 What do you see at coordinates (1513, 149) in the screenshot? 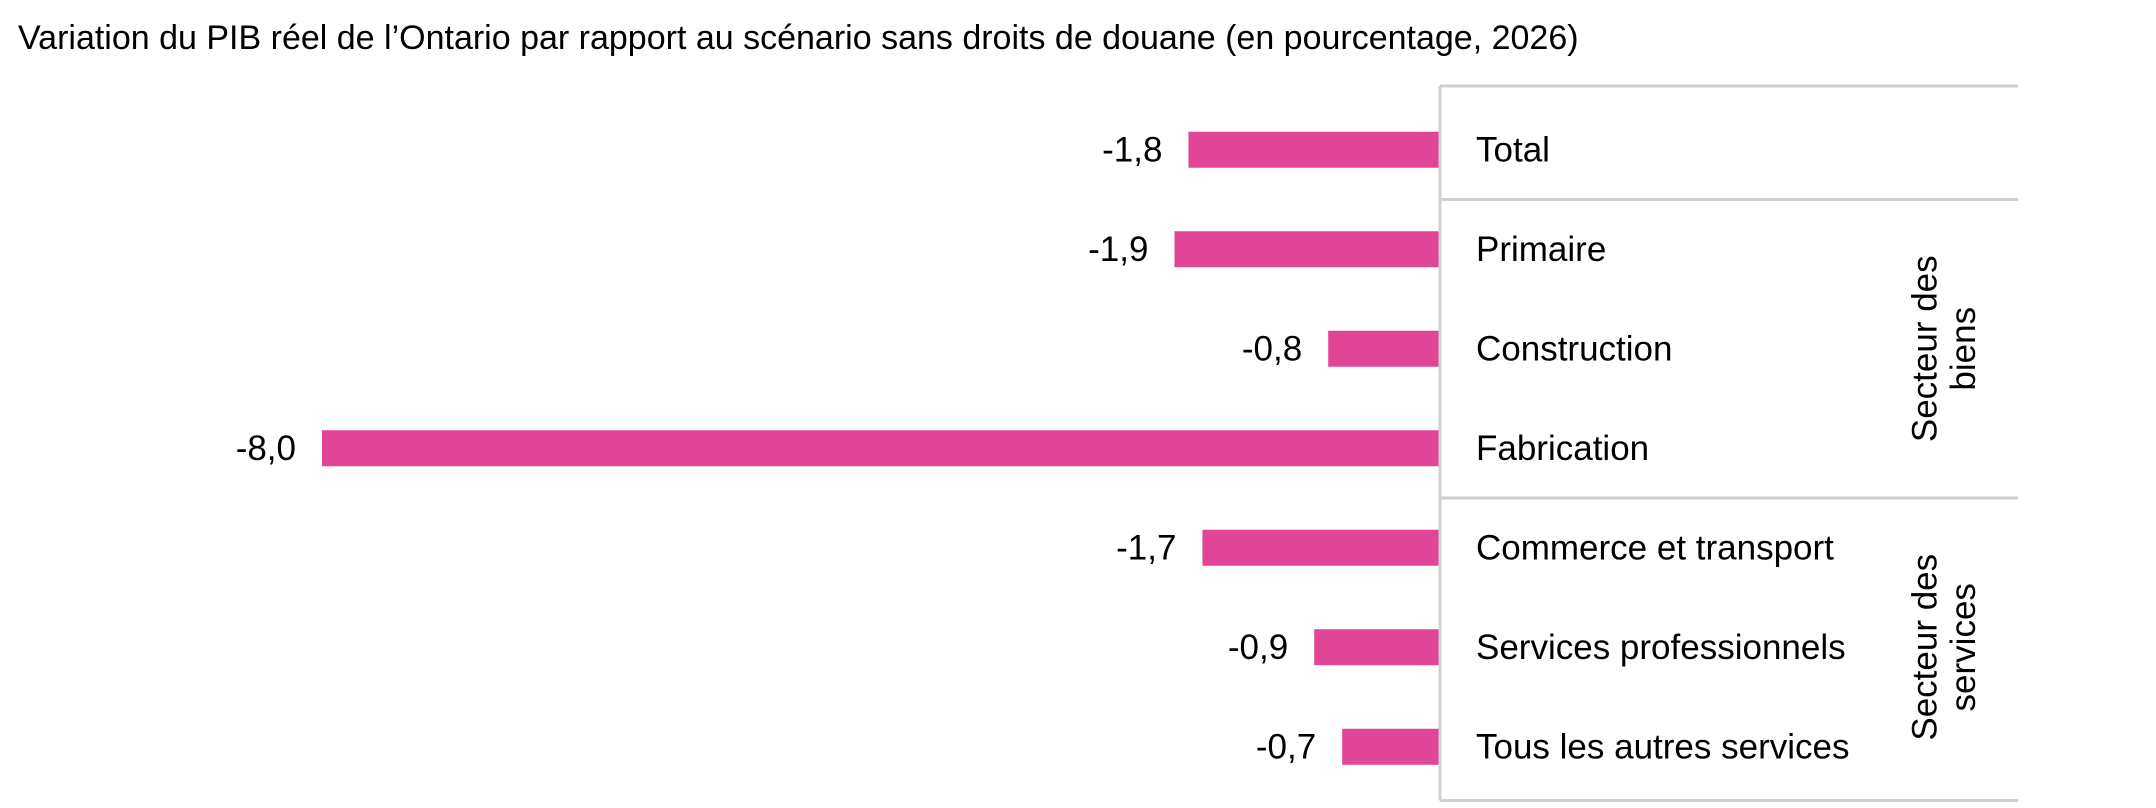
I see `category-label-0: Total` at bounding box center [1513, 149].